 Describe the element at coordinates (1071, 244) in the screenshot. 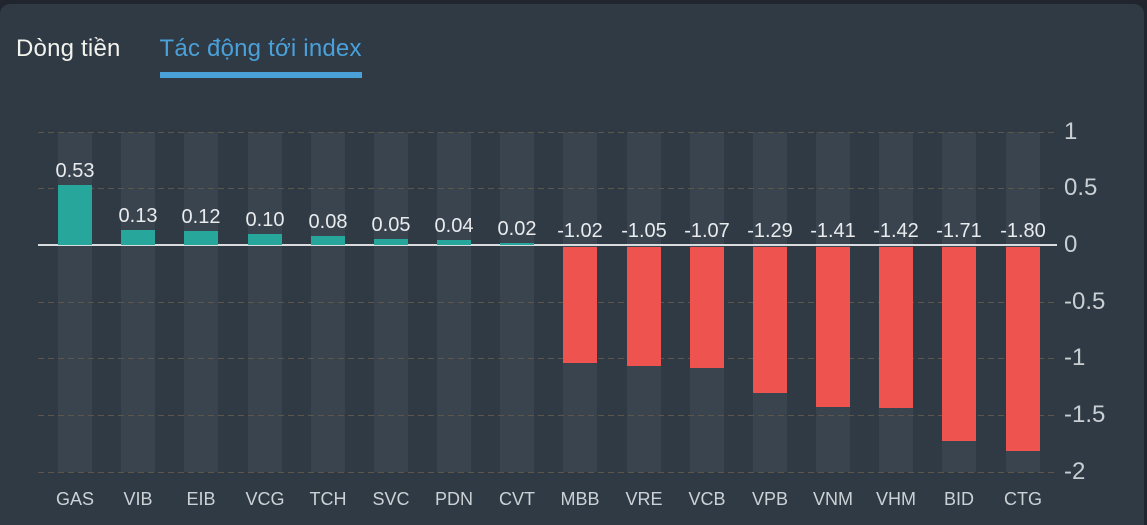

I see `y-axis-tick-label: 0` at that location.